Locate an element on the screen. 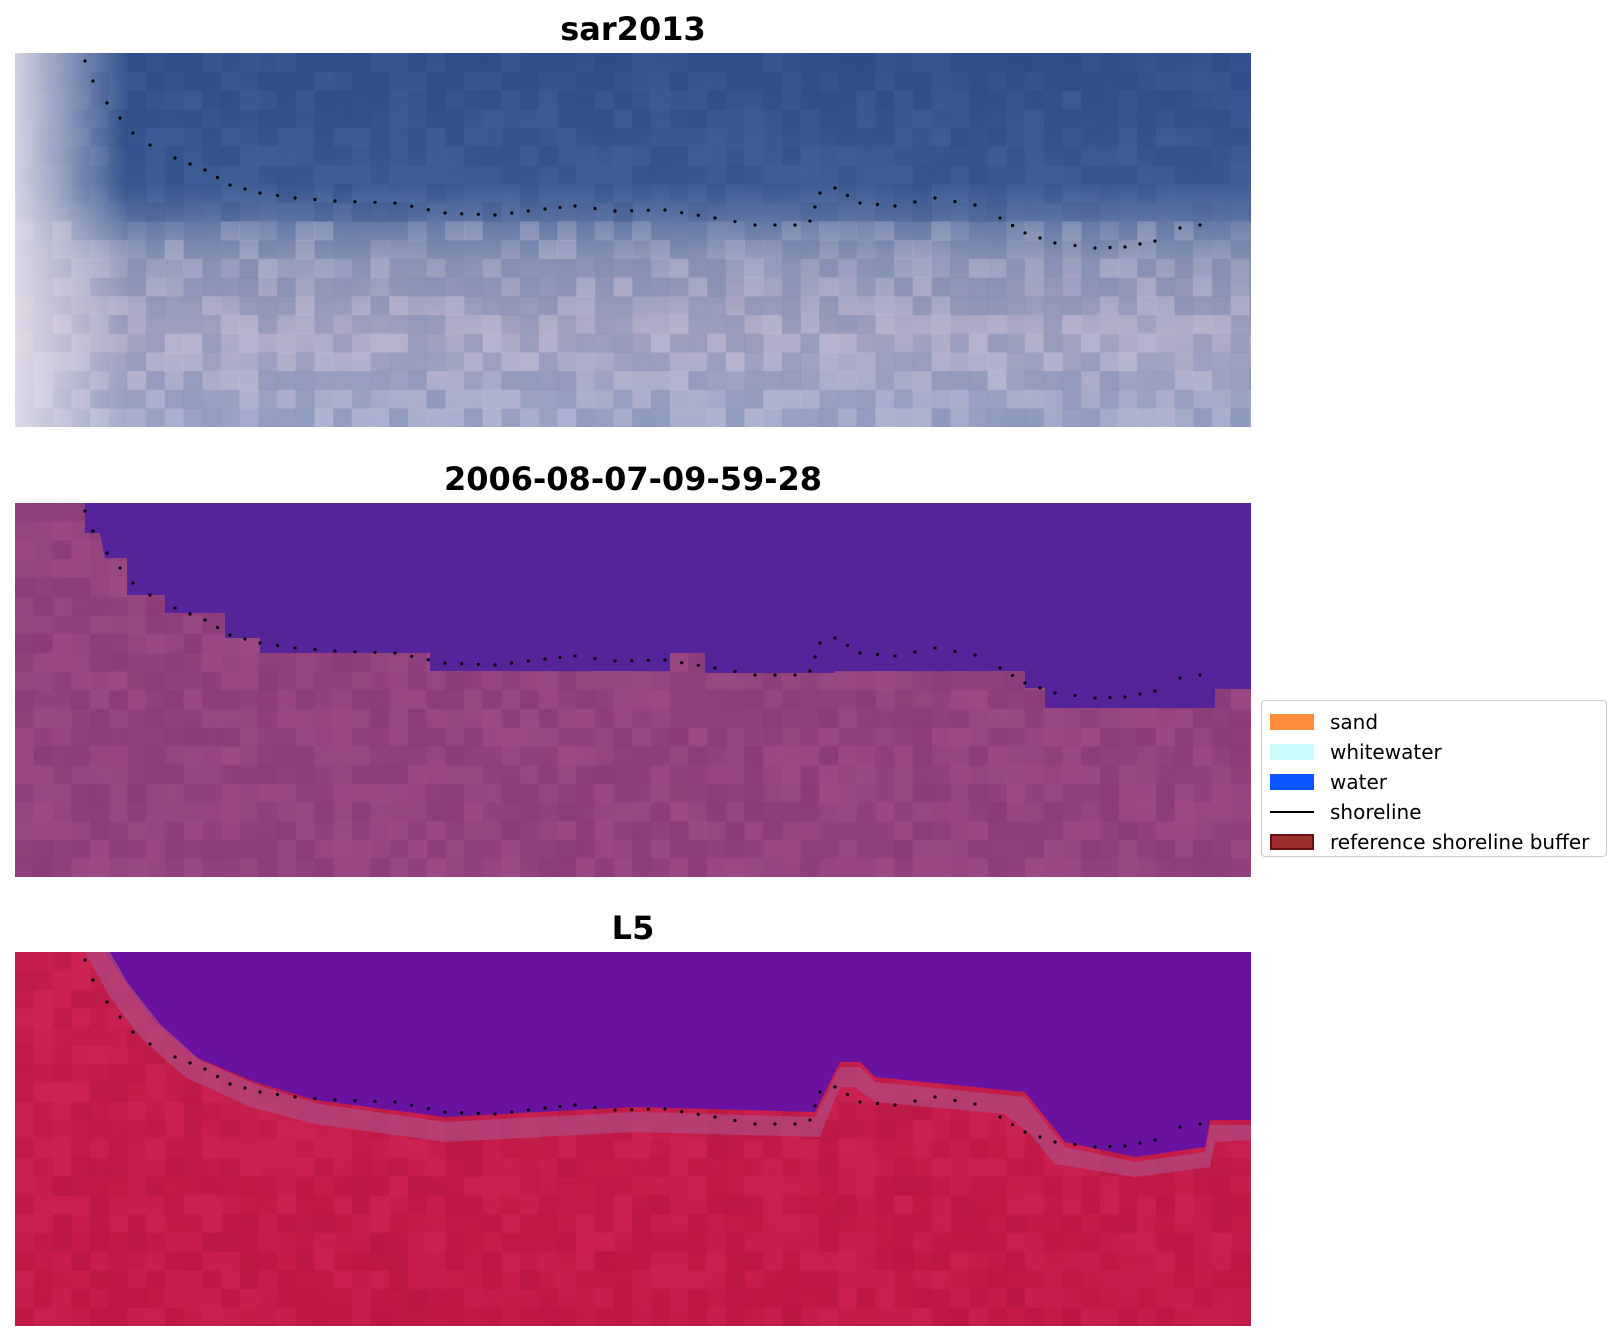  panel-title-1: sar2013 is located at coordinates (633, 29).